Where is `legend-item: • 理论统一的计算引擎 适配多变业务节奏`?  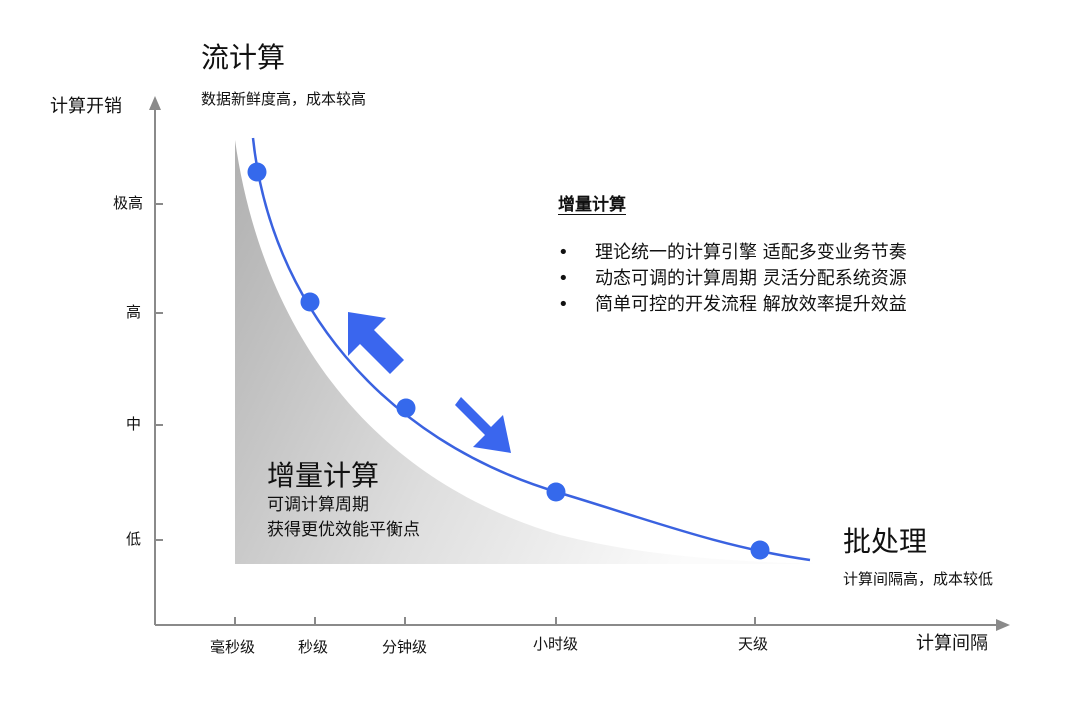
legend-item: • 理论统一的计算引擎 适配多变业务节奏 is located at coordinates (763, 254).